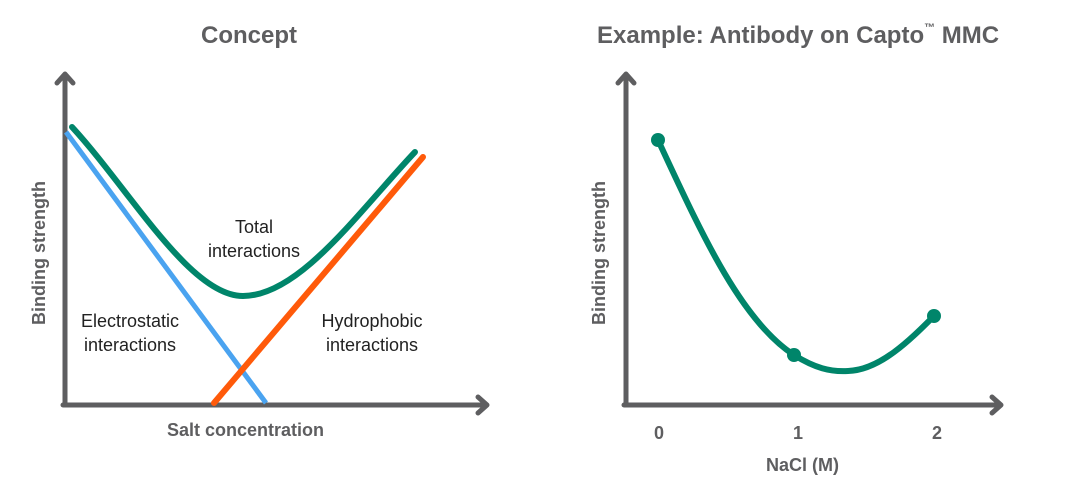  What do you see at coordinates (130, 333) in the screenshot?
I see `electrostatic-label: Electrostatic interactions` at bounding box center [130, 333].